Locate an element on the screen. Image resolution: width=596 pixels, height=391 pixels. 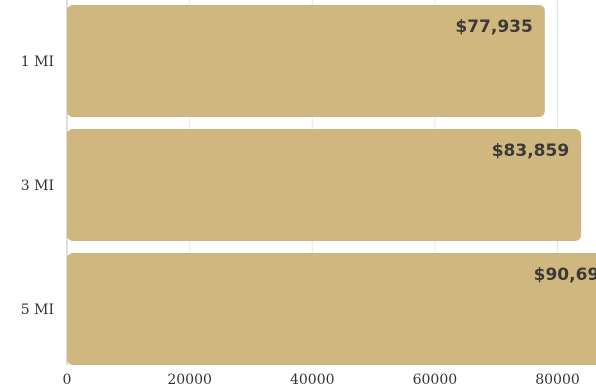
bar-value-label: $83,859 is located at coordinates (530, 151).